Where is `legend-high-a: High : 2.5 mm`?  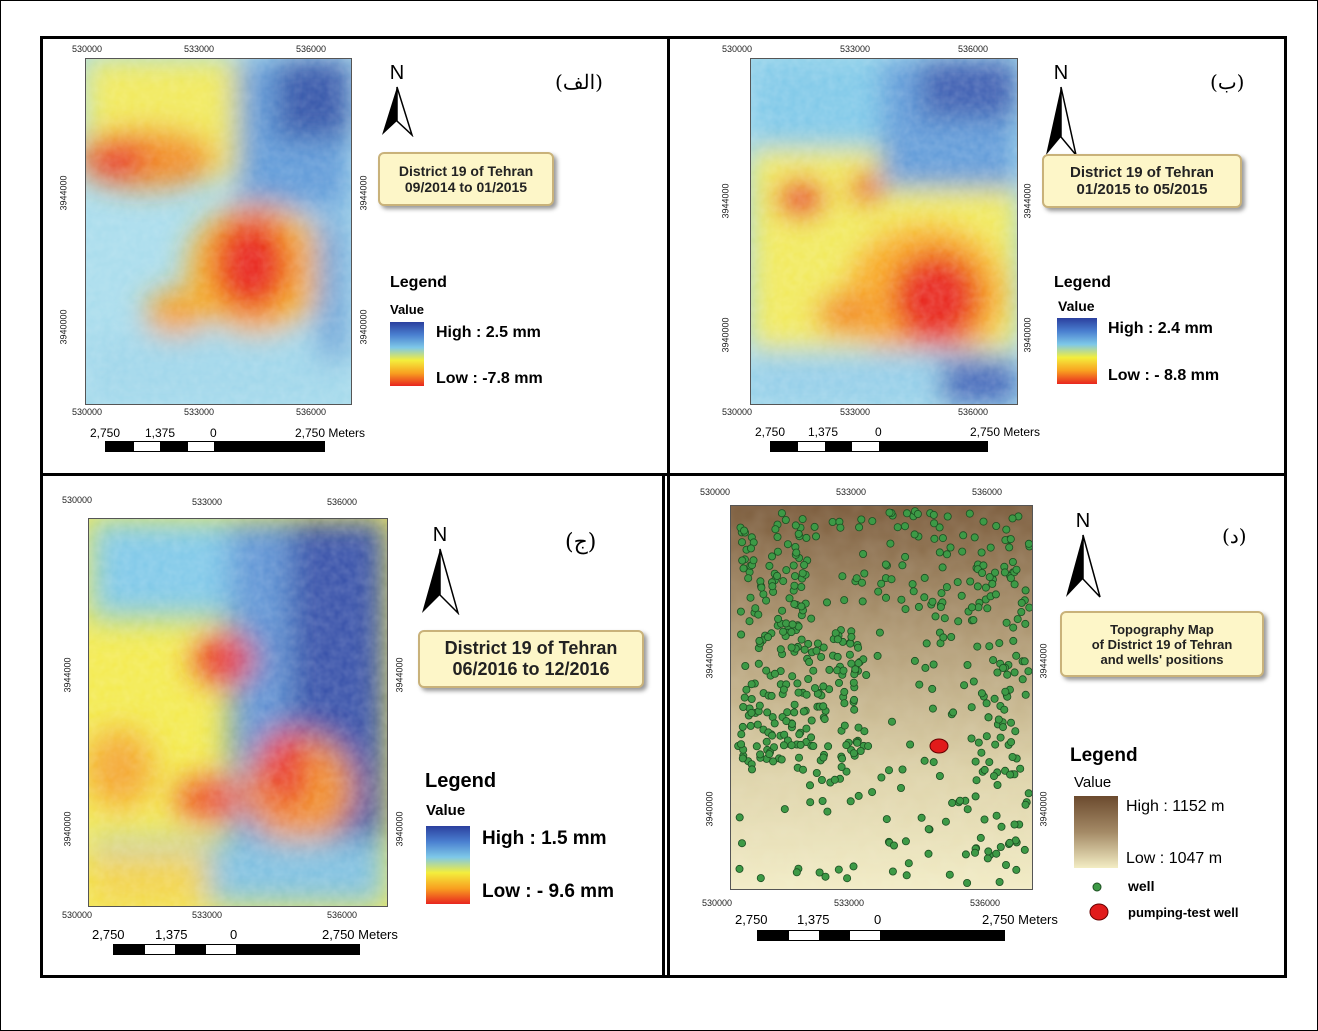 legend-high-a: High : 2.5 mm is located at coordinates (488, 332).